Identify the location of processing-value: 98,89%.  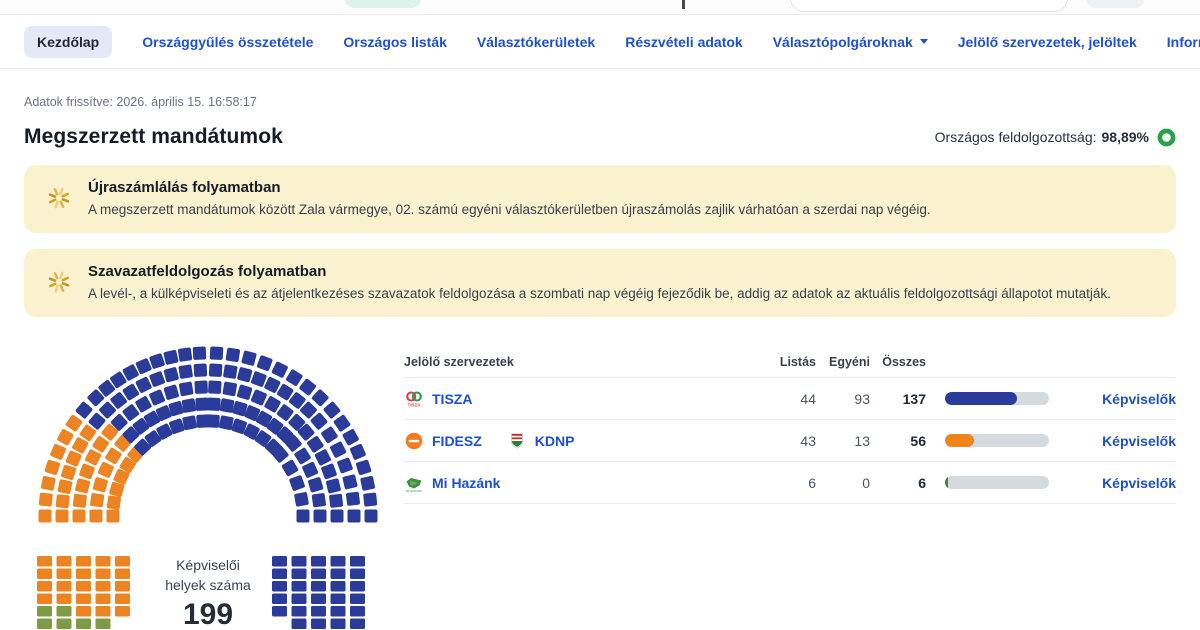
(1125, 137).